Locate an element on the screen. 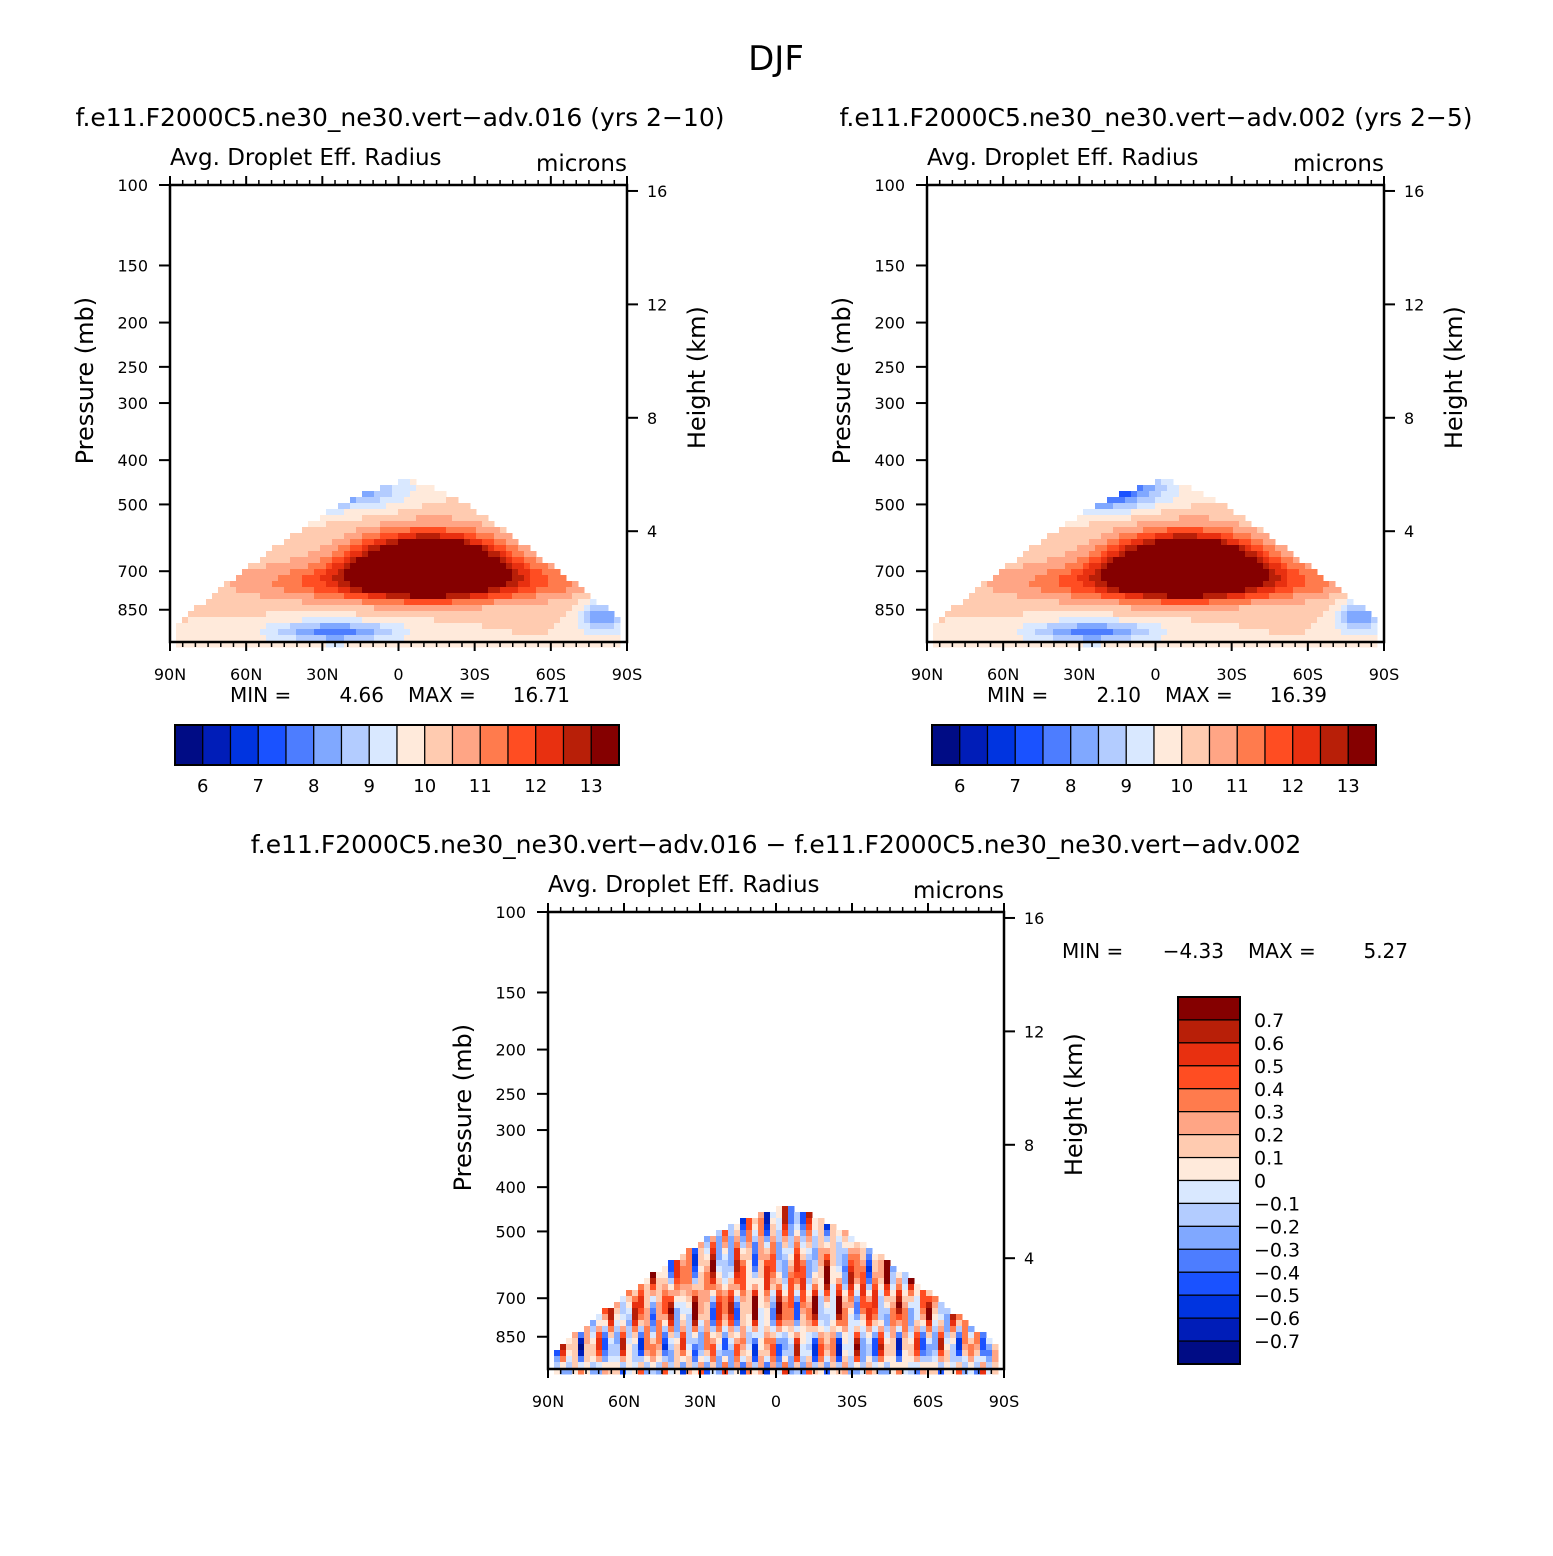  y-right-tick-label: 12 is located at coordinates (657, 304).